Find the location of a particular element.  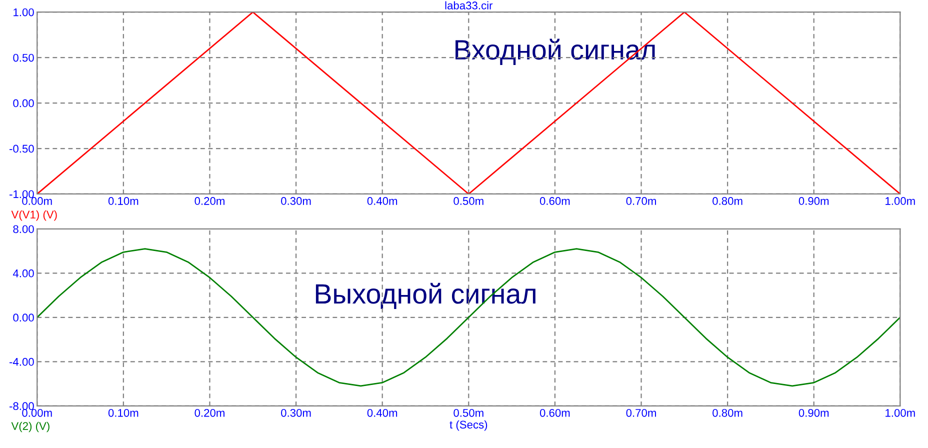

y-tick-label: -0.50 is located at coordinates (22, 148).